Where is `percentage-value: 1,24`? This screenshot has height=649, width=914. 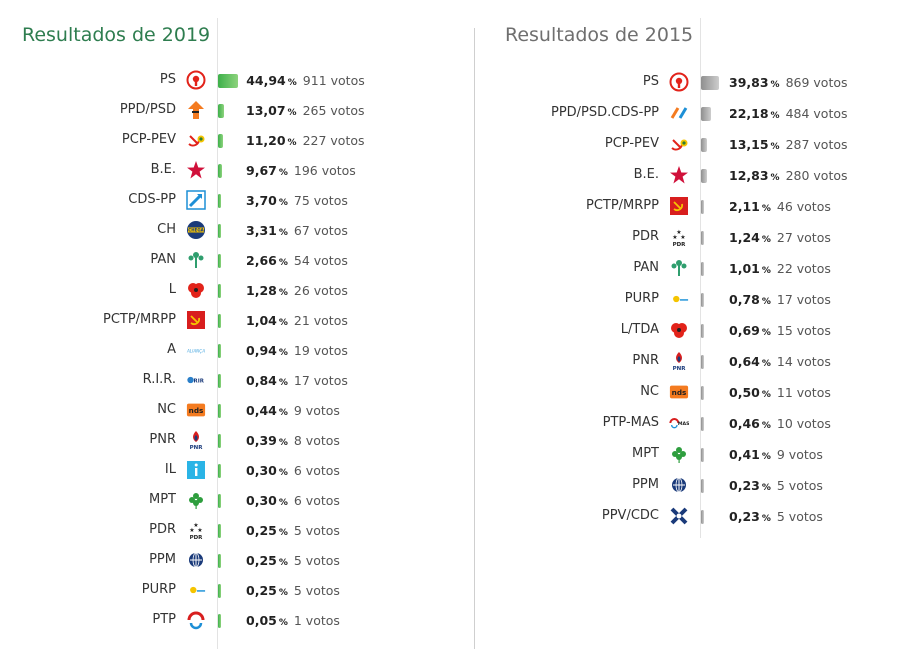
percentage-value: 1,24 is located at coordinates (744, 237).